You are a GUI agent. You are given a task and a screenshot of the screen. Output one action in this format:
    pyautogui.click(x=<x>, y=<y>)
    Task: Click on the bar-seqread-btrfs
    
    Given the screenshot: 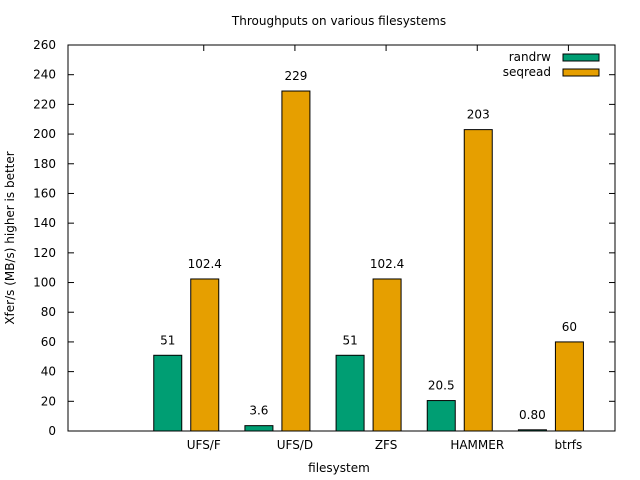 What is the action you would take?
    pyautogui.click(x=569, y=386)
    